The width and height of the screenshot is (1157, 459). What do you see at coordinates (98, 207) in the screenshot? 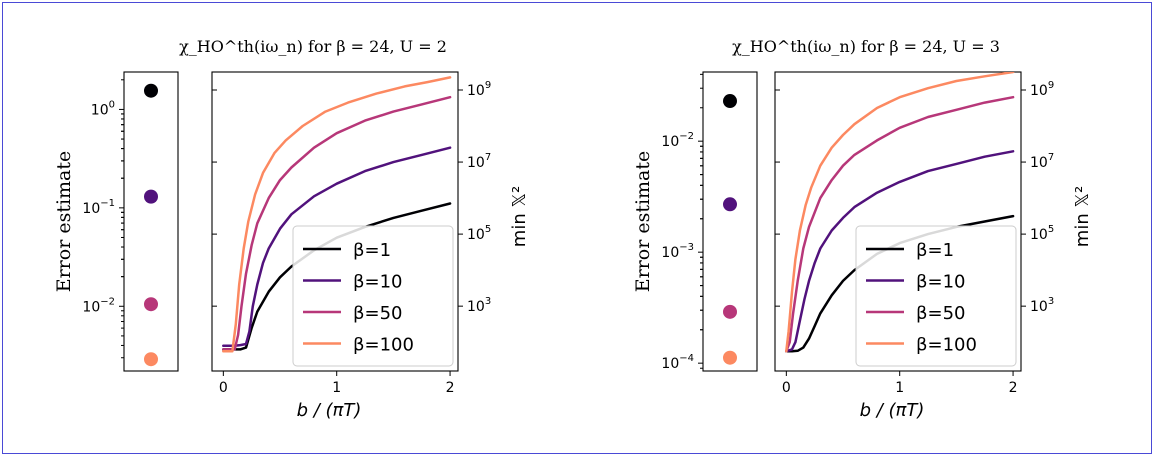
I see `error-ytick-label: 10⁻¹` at bounding box center [98, 207].